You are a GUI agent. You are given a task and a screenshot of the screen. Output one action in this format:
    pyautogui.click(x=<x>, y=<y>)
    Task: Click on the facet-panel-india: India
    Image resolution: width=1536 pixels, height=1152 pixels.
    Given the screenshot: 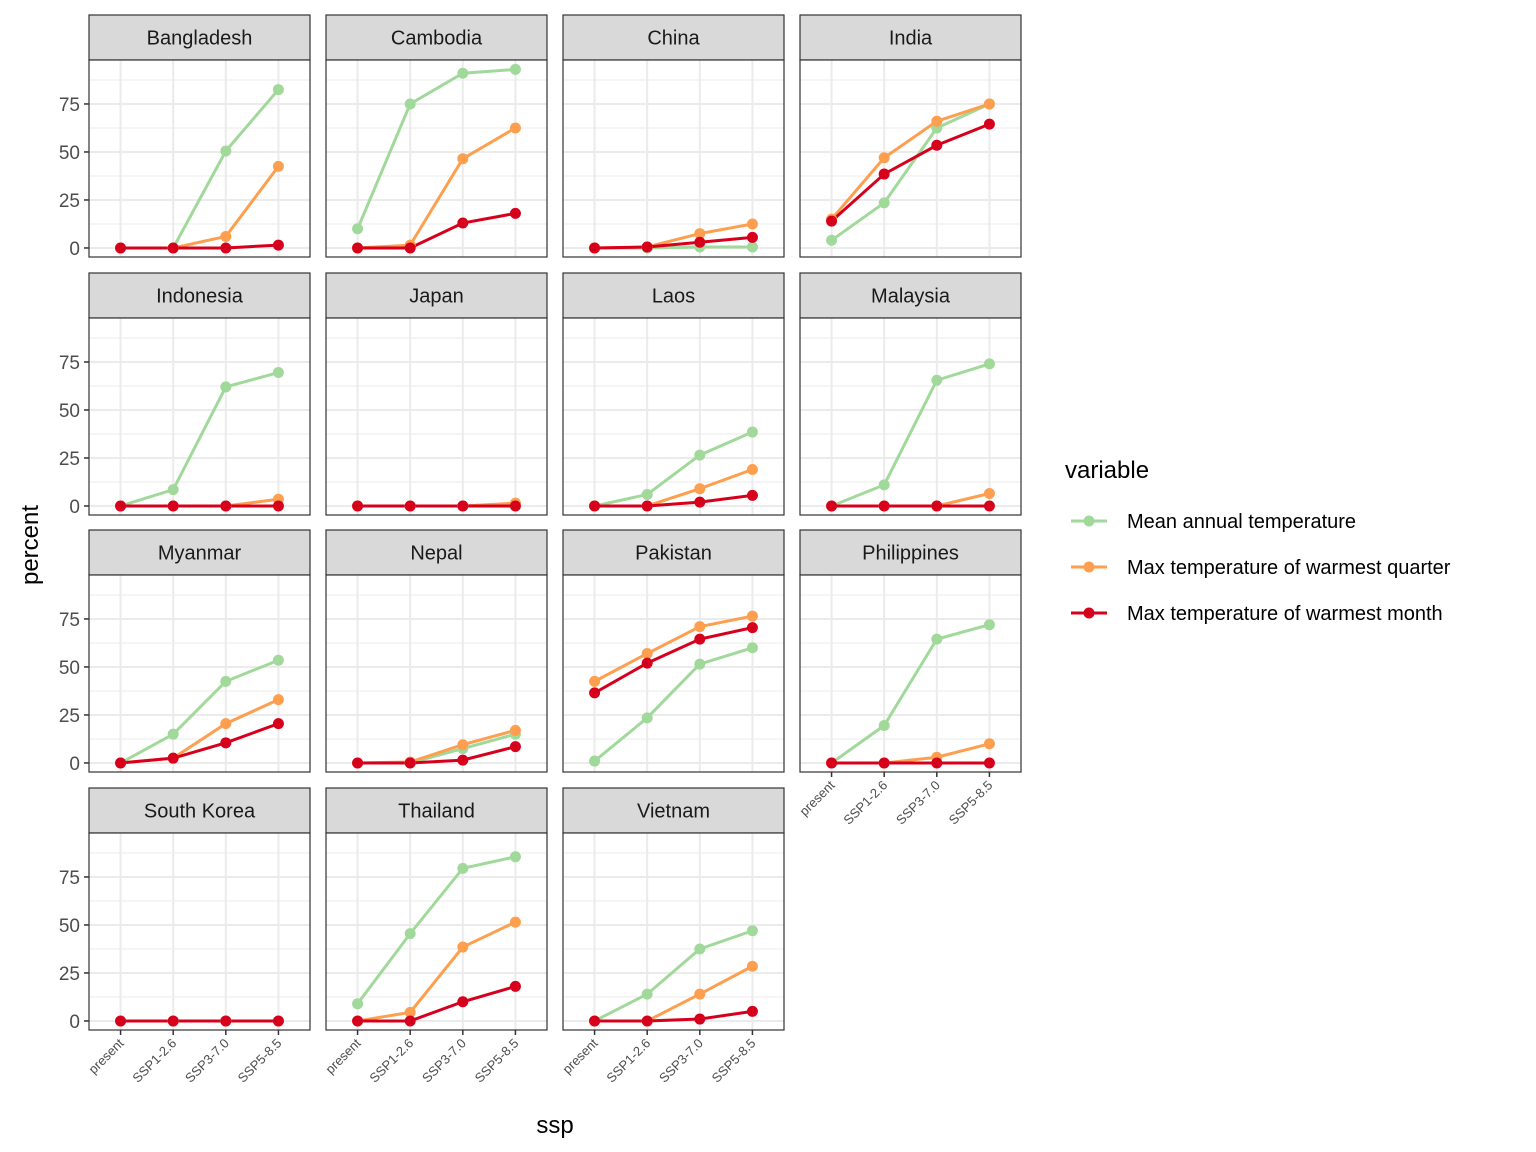 What is the action you would take?
    pyautogui.click(x=910, y=136)
    